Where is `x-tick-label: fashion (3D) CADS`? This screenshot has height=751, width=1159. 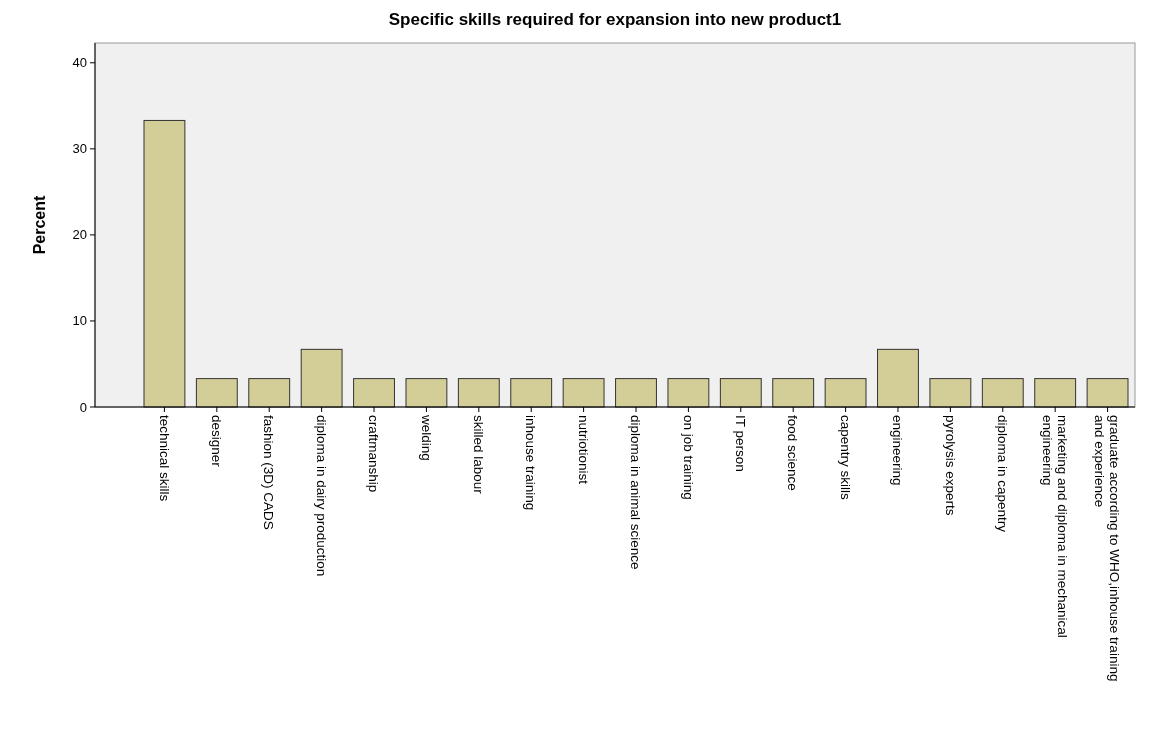 x-tick-label: fashion (3D) CADS is located at coordinates (269, 472).